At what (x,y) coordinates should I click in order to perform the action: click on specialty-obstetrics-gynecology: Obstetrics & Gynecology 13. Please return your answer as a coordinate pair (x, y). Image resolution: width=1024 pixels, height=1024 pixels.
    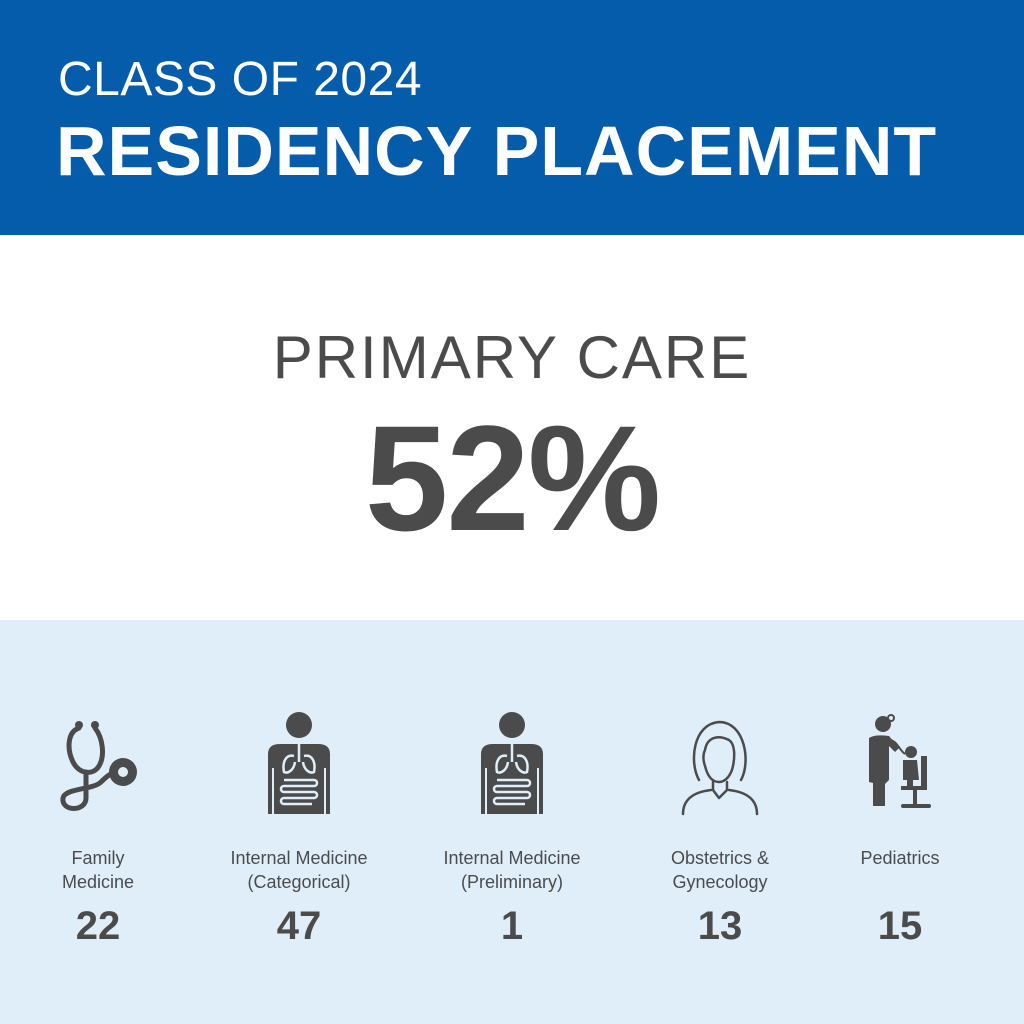
    Looking at the image, I should click on (720, 828).